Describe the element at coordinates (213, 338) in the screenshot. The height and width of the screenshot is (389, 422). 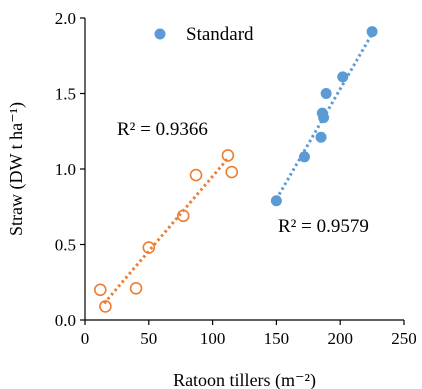
I see `x-tick-label: 100` at that location.